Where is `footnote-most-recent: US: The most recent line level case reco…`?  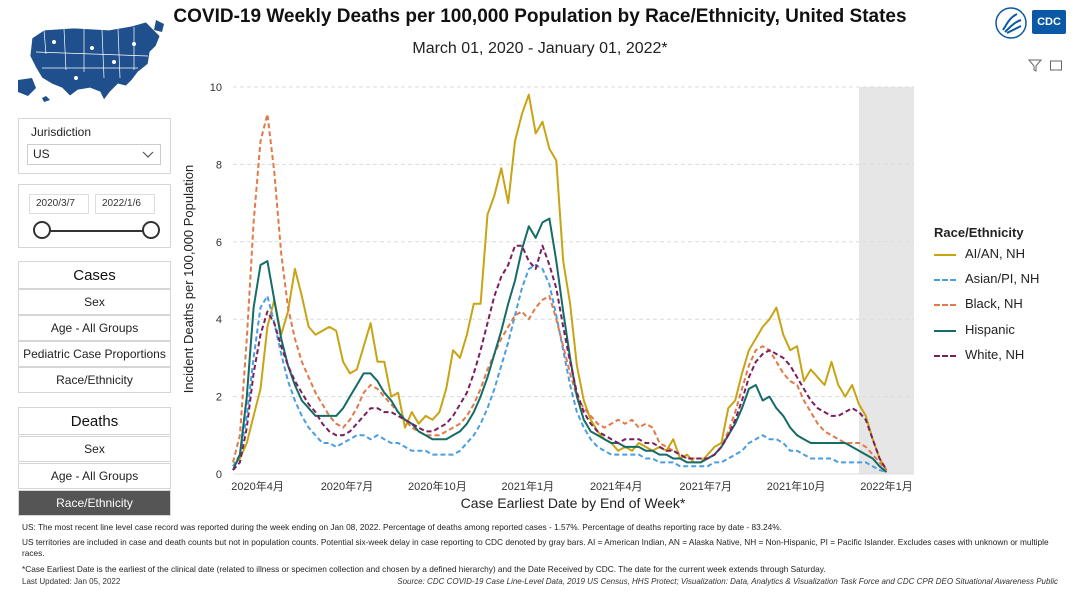 footnote-most-recent: US: The most recent line level case reco… is located at coordinates (402, 527).